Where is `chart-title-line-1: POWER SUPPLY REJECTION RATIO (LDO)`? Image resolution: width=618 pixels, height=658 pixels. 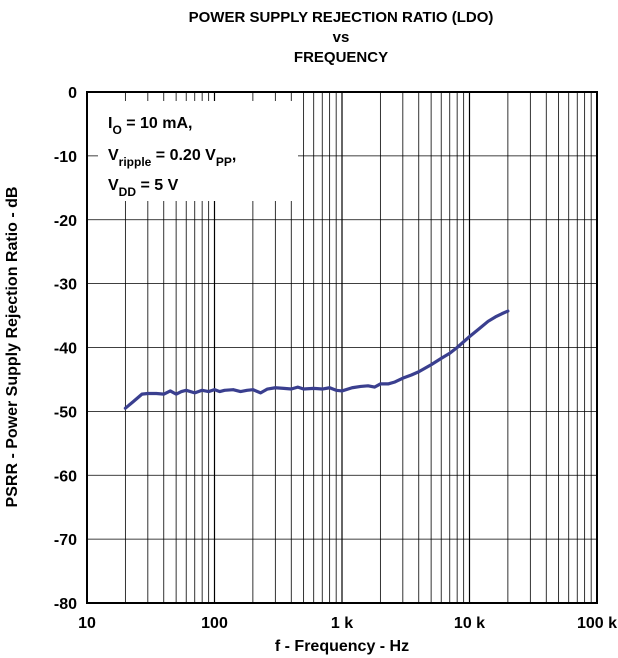
chart-title-line-1: POWER SUPPLY REJECTION RATIO (LDO) is located at coordinates (341, 17).